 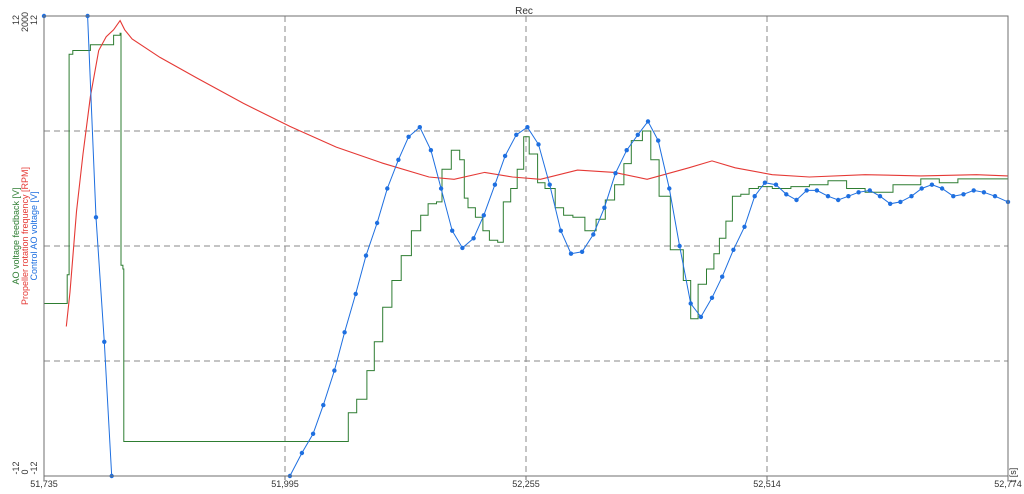 What do you see at coordinates (524, 11) in the screenshot?
I see `chart-title: Rec` at bounding box center [524, 11].